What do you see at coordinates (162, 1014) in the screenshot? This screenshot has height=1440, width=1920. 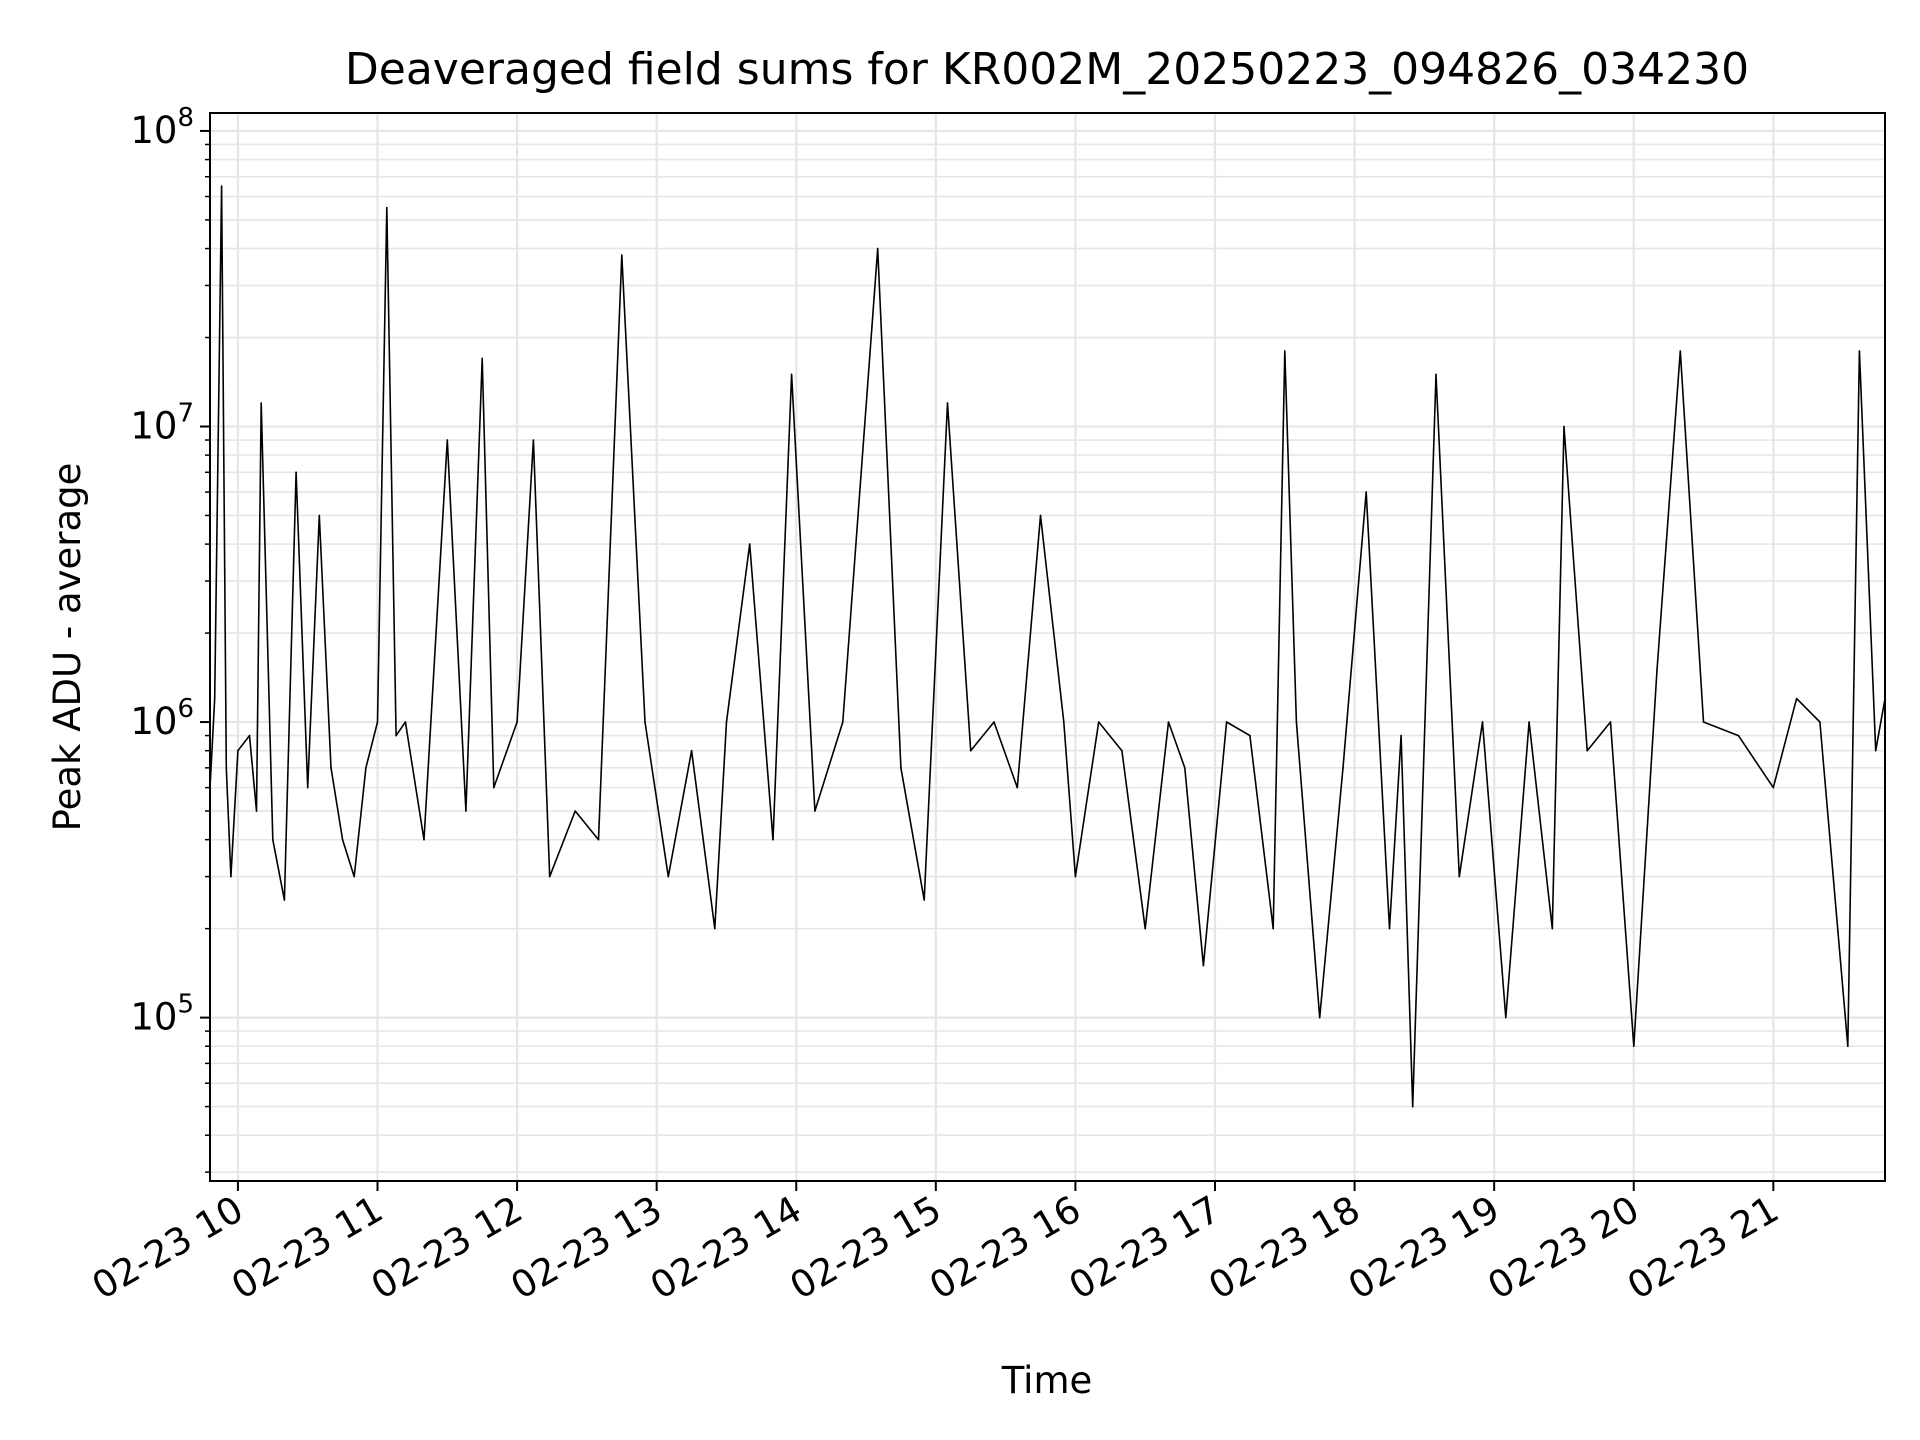 I see `y-tick-label: 10⁵` at bounding box center [162, 1014].